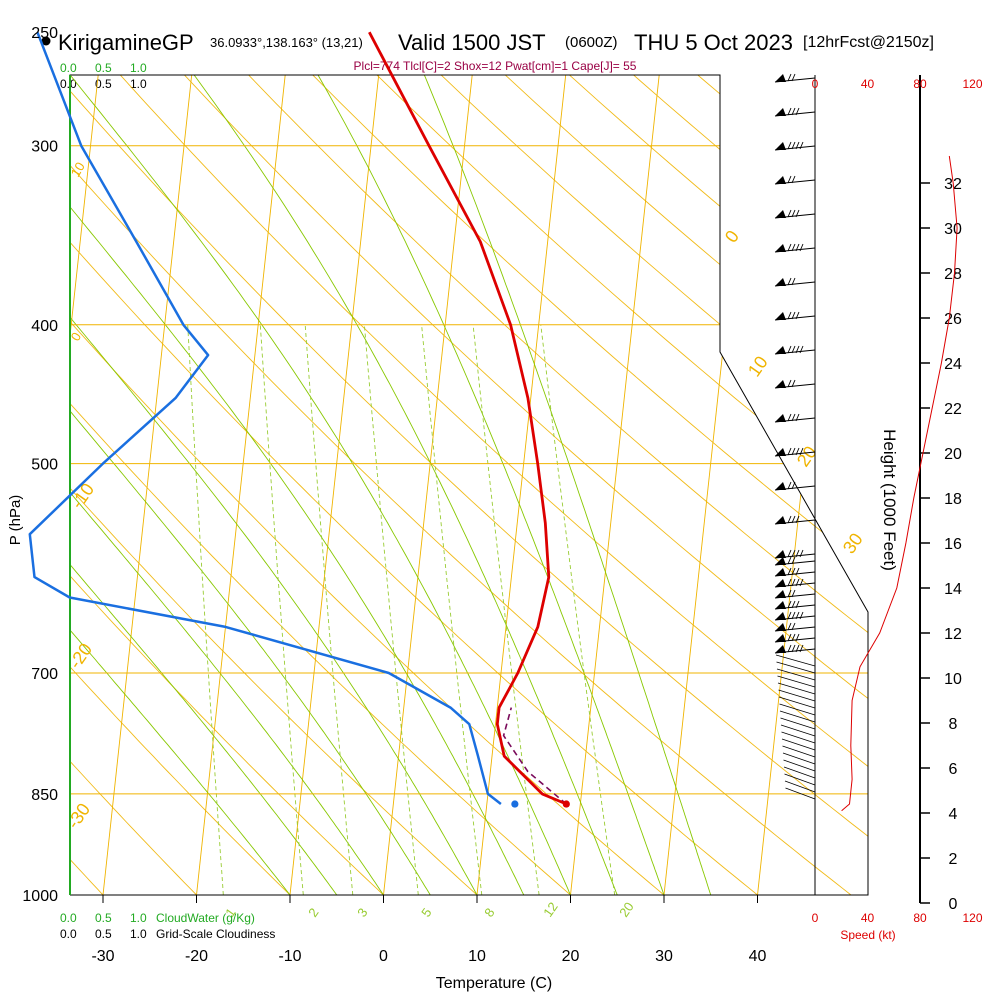  What do you see at coordinates (138, 68) in the screenshot?
I see `cw-tick: 1.0` at bounding box center [138, 68].